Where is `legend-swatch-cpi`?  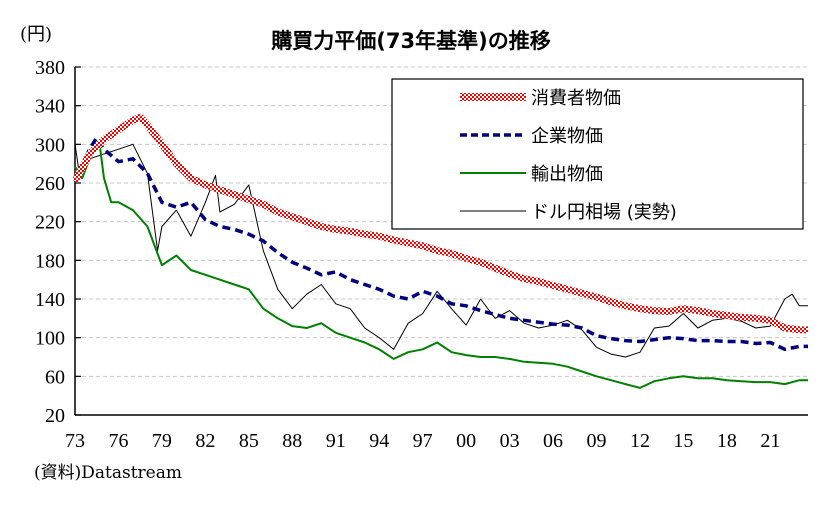
legend-swatch-cpi is located at coordinates (493, 97).